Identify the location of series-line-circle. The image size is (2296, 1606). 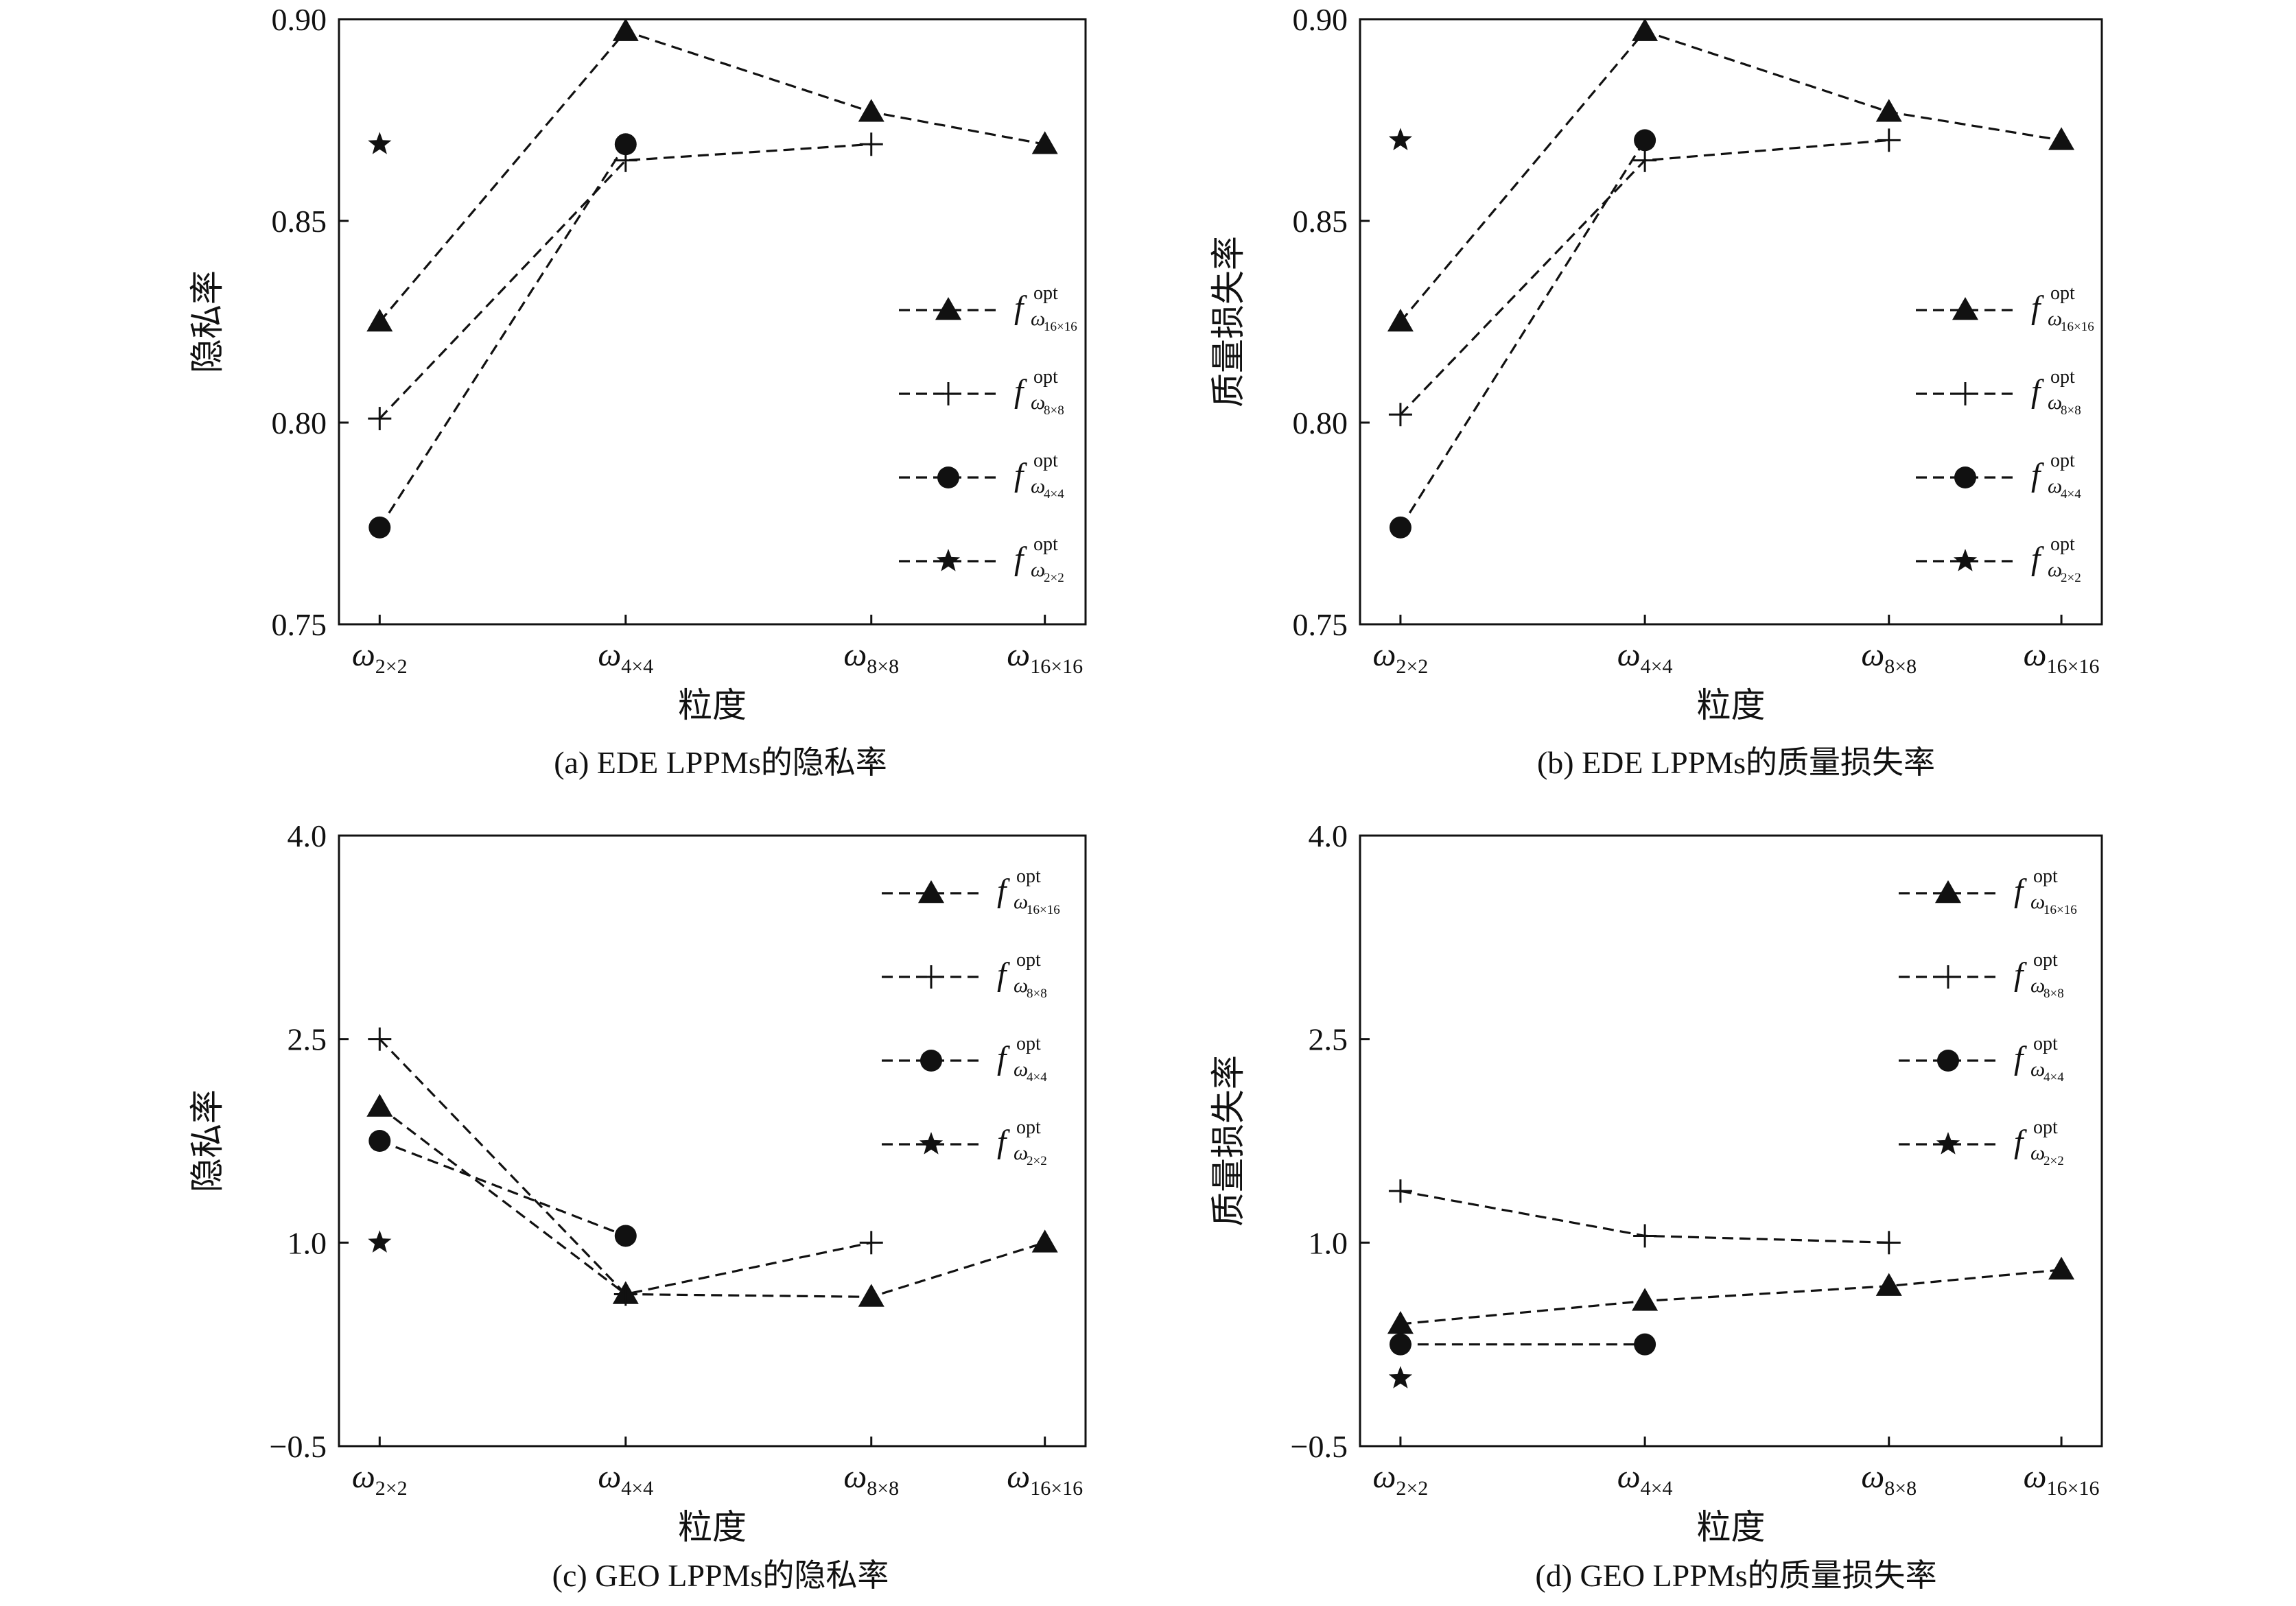
(502, 335).